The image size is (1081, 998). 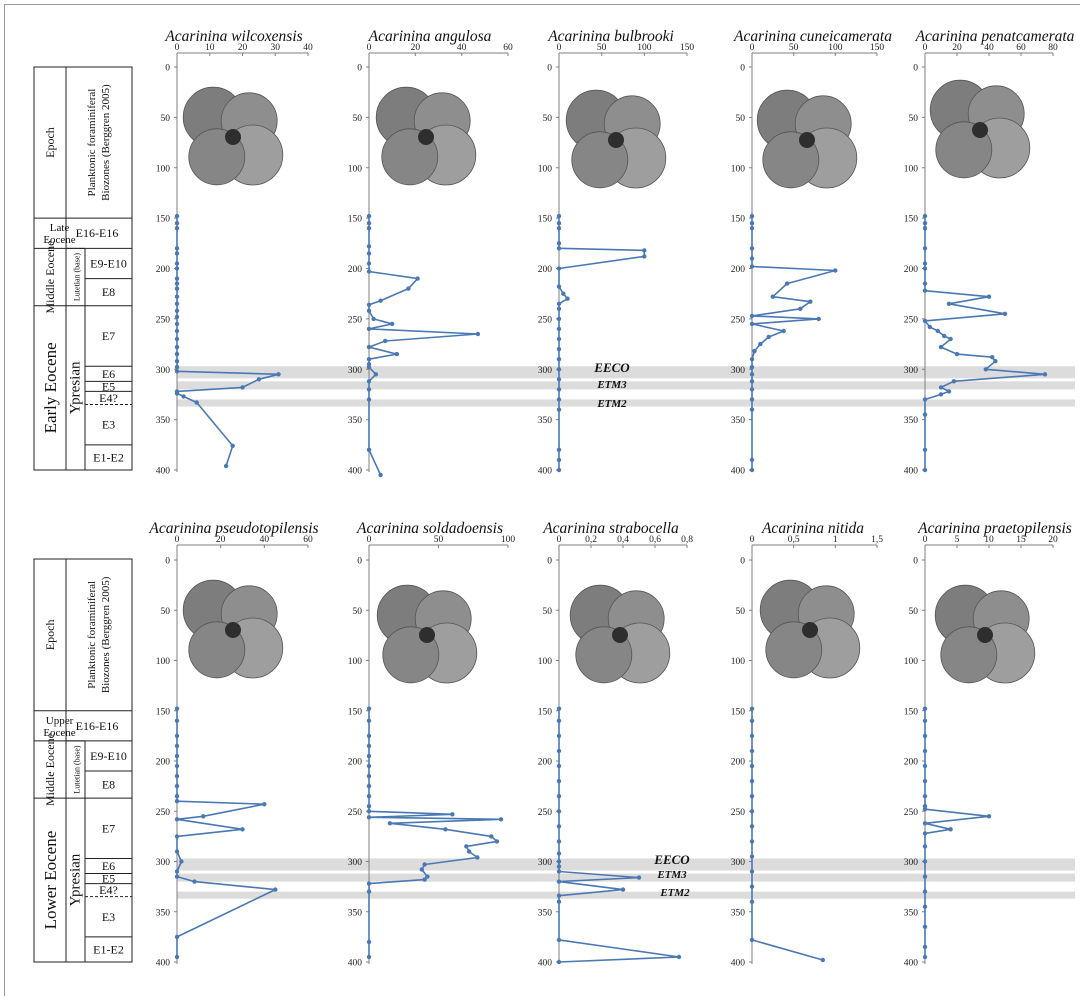 I want to click on specimen-aperture, so click(x=616, y=140).